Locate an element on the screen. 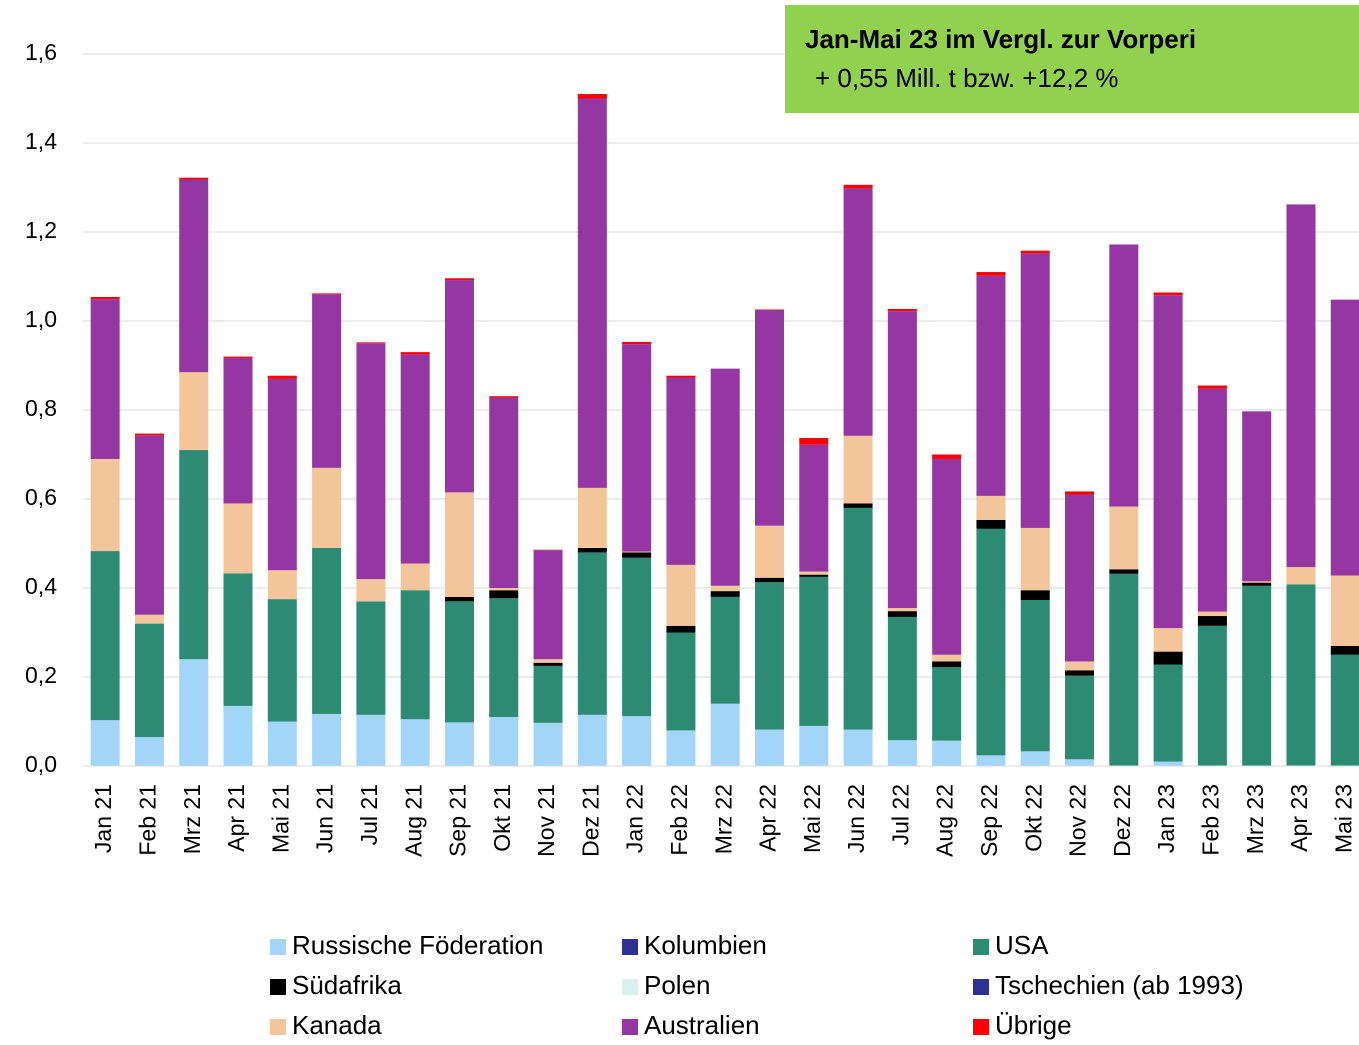 Image resolution: width=1359 pixels, height=1045 pixels. x-tick-label: Aug 22 is located at coordinates (945, 820).